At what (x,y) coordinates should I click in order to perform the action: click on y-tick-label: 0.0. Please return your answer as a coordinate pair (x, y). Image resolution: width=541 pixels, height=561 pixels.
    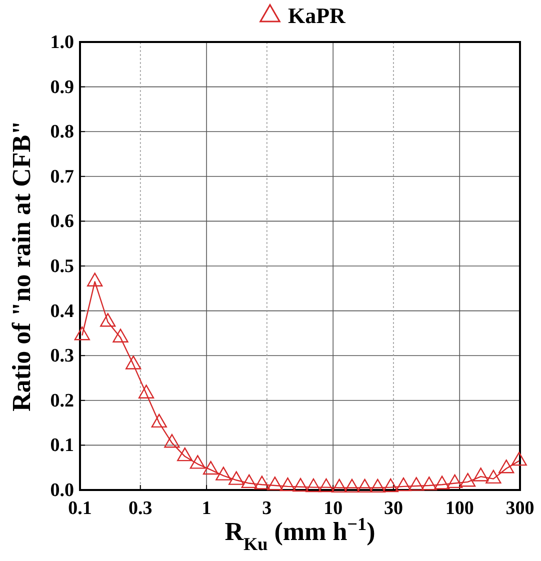
    Looking at the image, I should click on (62, 490).